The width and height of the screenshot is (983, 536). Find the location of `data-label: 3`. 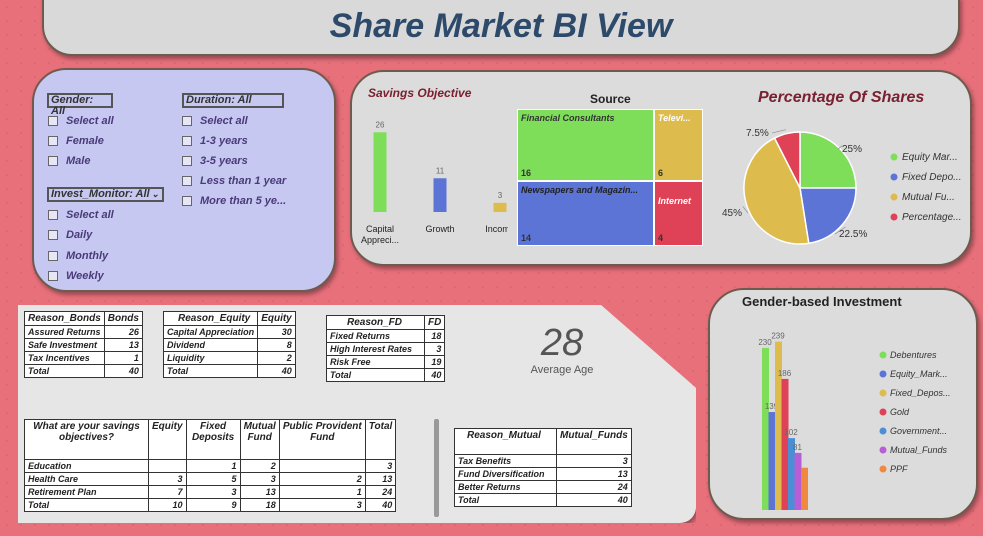

data-label: 3 is located at coordinates (500, 195).